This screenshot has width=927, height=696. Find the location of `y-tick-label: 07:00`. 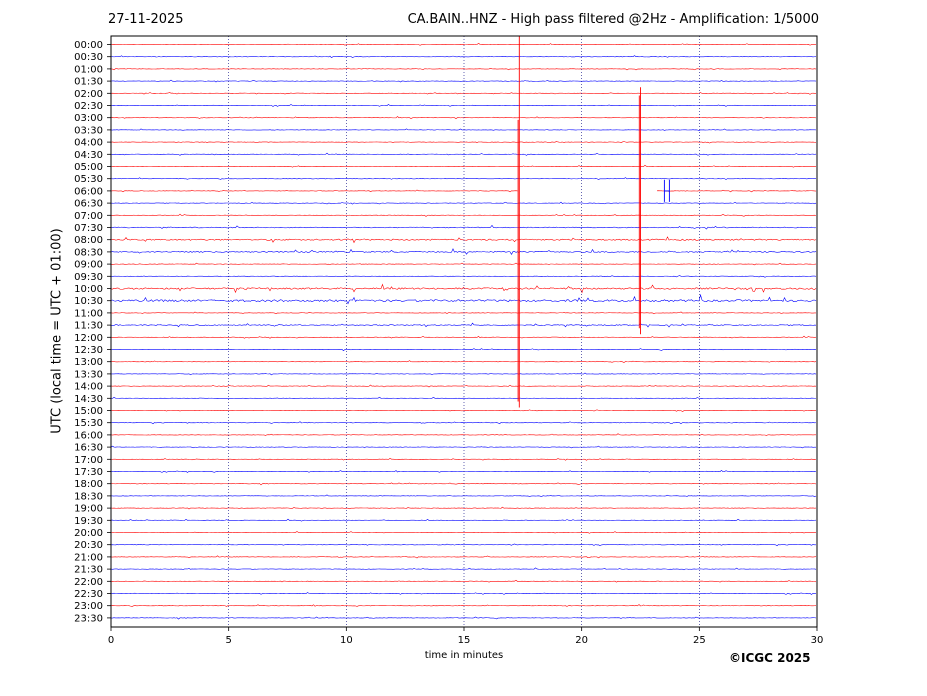

y-tick-label: 07:00 is located at coordinates (88, 216).